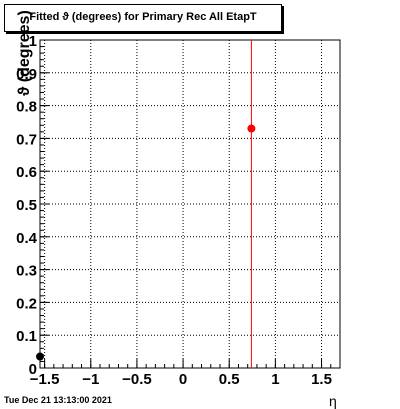  What do you see at coordinates (229, 379) in the screenshot?
I see `x-tick-label: 0.5` at bounding box center [229, 379].